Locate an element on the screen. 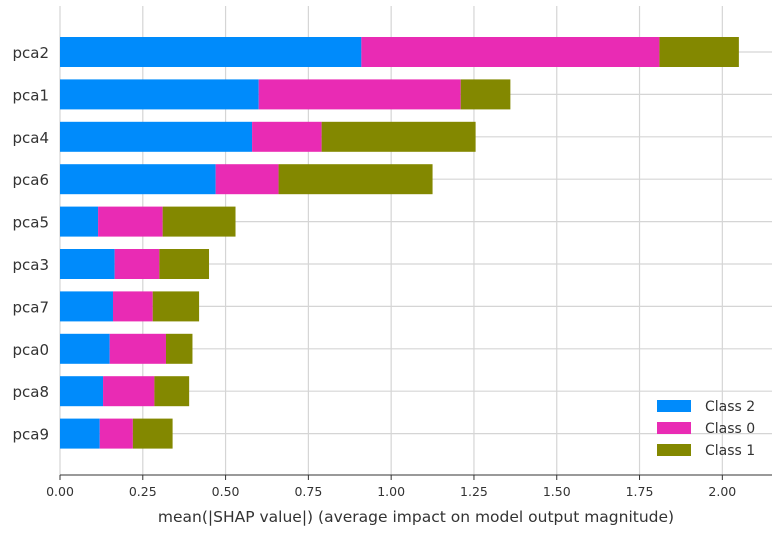  y-tick-label-pca0: pca0 is located at coordinates (30, 350).